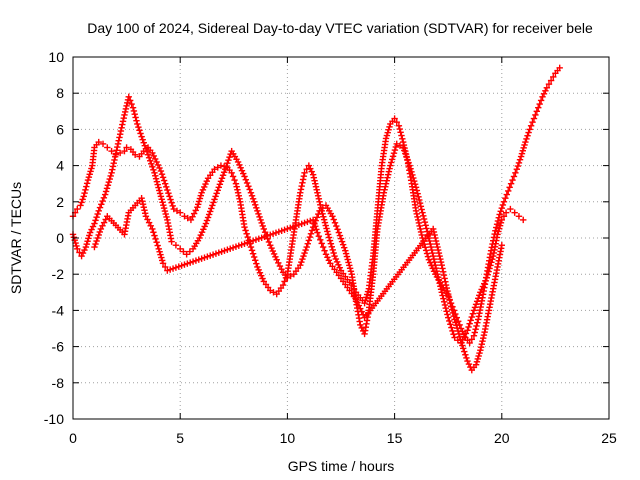  Describe the element at coordinates (16, 238) in the screenshot. I see `y-axis-label: SDTVAR / TECUs` at that location.